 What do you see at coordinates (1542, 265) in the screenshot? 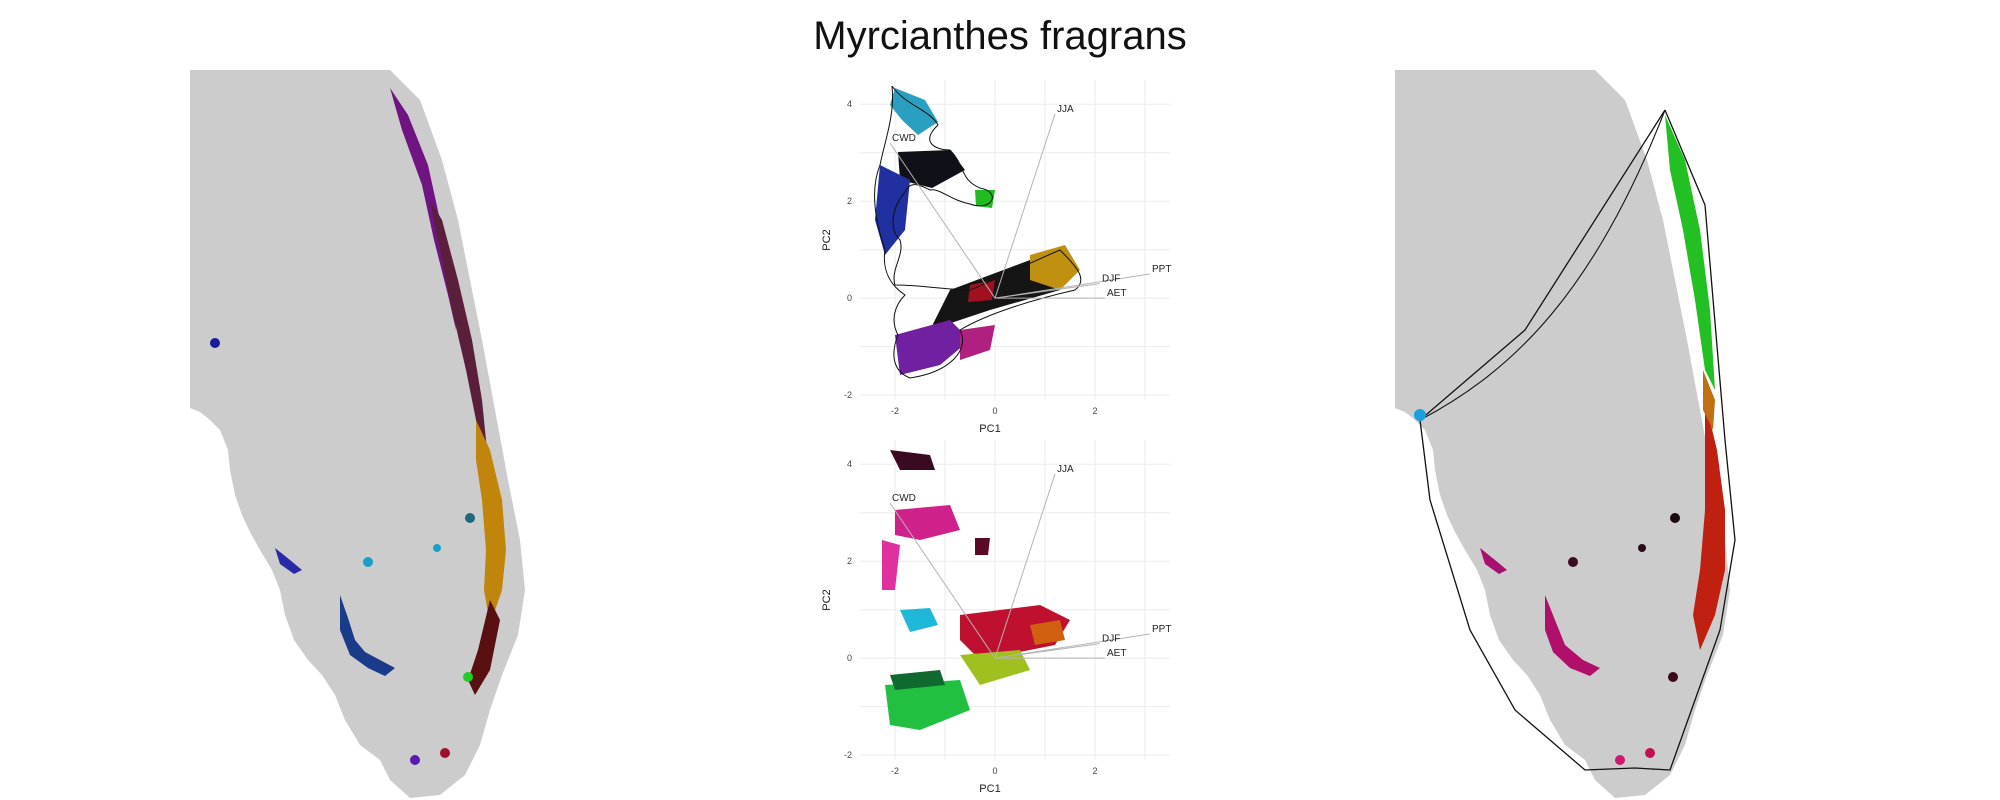
I see `range-hull-west-arc` at bounding box center [1542, 265].